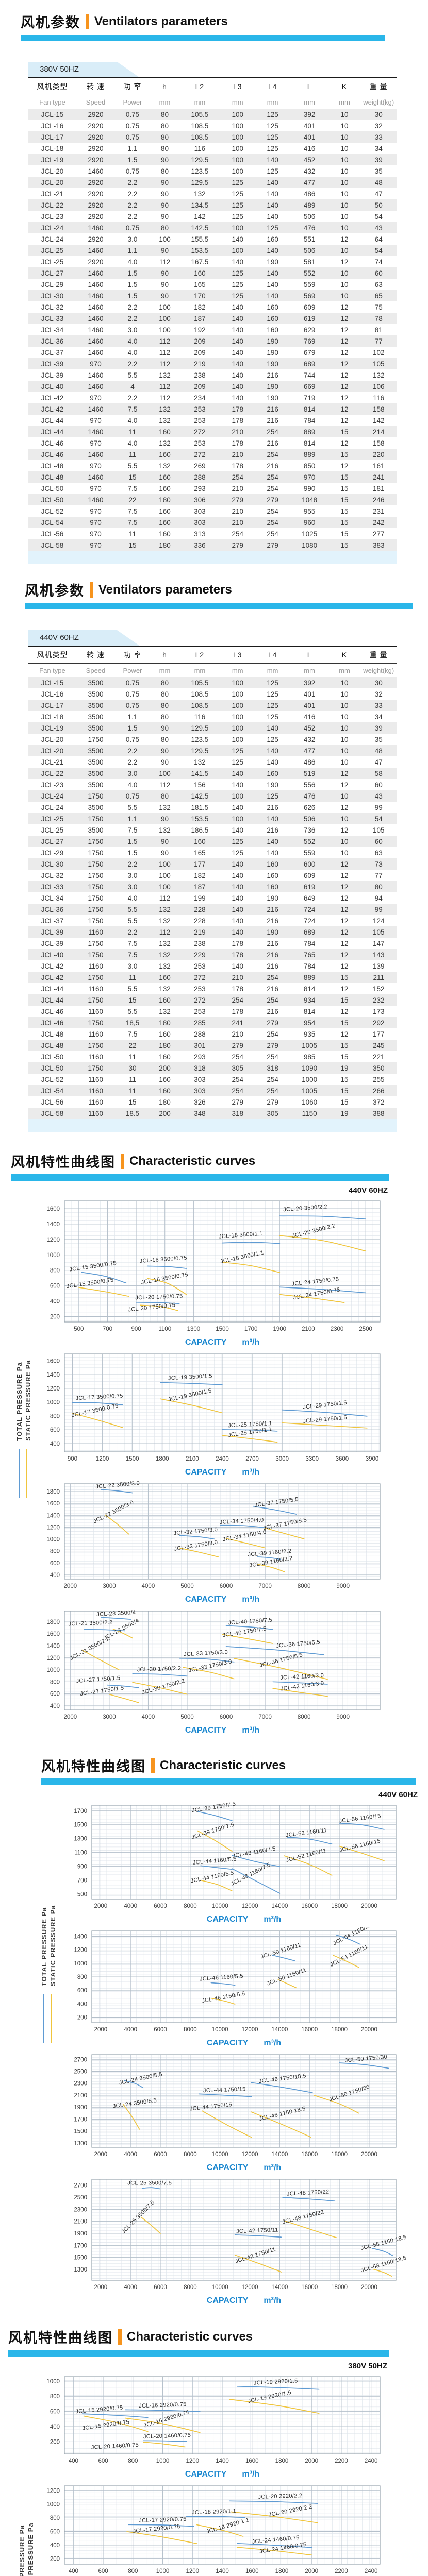 The height and width of the screenshot is (2576, 428). What do you see at coordinates (222, 2571) in the screenshot?
I see `x-tick-label: 1400` at bounding box center [222, 2571].